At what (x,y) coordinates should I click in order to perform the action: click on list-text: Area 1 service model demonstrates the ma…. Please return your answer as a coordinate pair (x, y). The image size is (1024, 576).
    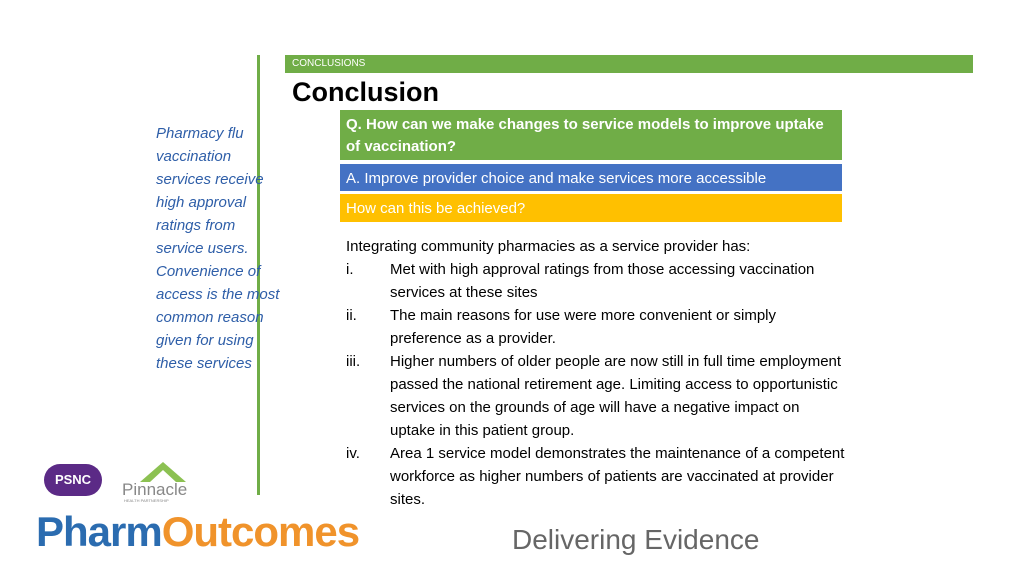
    Looking at the image, I should click on (617, 476).